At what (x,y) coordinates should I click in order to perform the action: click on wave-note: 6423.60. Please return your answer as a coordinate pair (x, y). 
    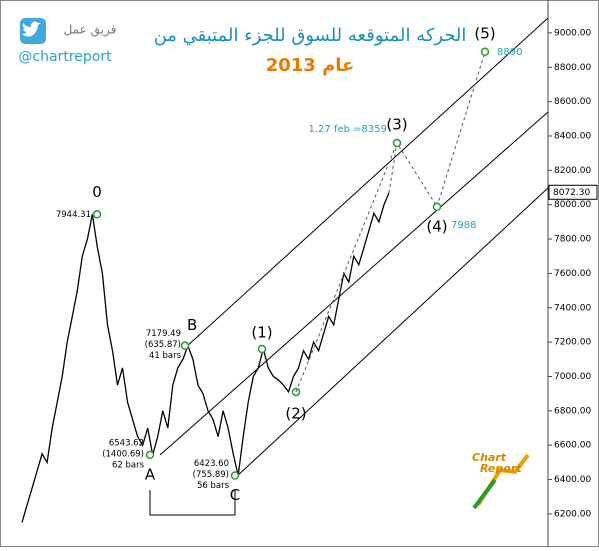
    Looking at the image, I should click on (211, 464).